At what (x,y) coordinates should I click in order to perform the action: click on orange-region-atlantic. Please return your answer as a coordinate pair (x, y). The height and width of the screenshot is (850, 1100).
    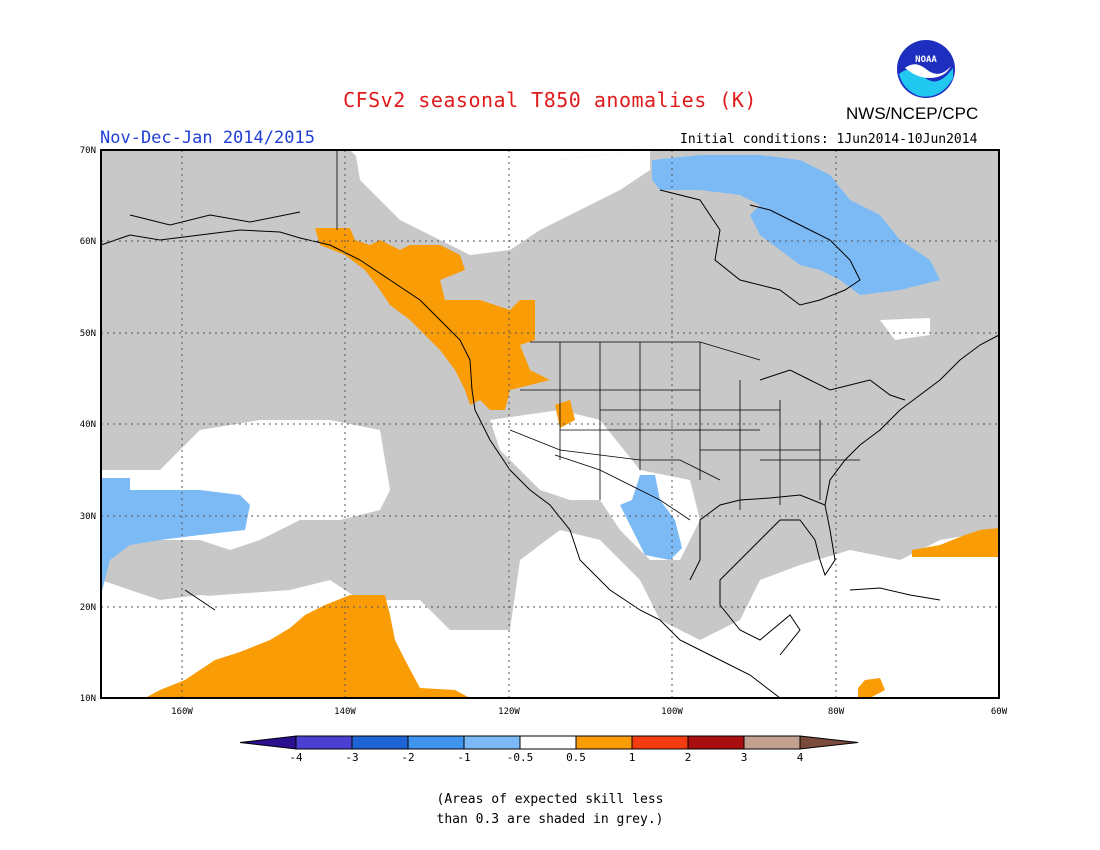
    Looking at the image, I should click on (955, 542).